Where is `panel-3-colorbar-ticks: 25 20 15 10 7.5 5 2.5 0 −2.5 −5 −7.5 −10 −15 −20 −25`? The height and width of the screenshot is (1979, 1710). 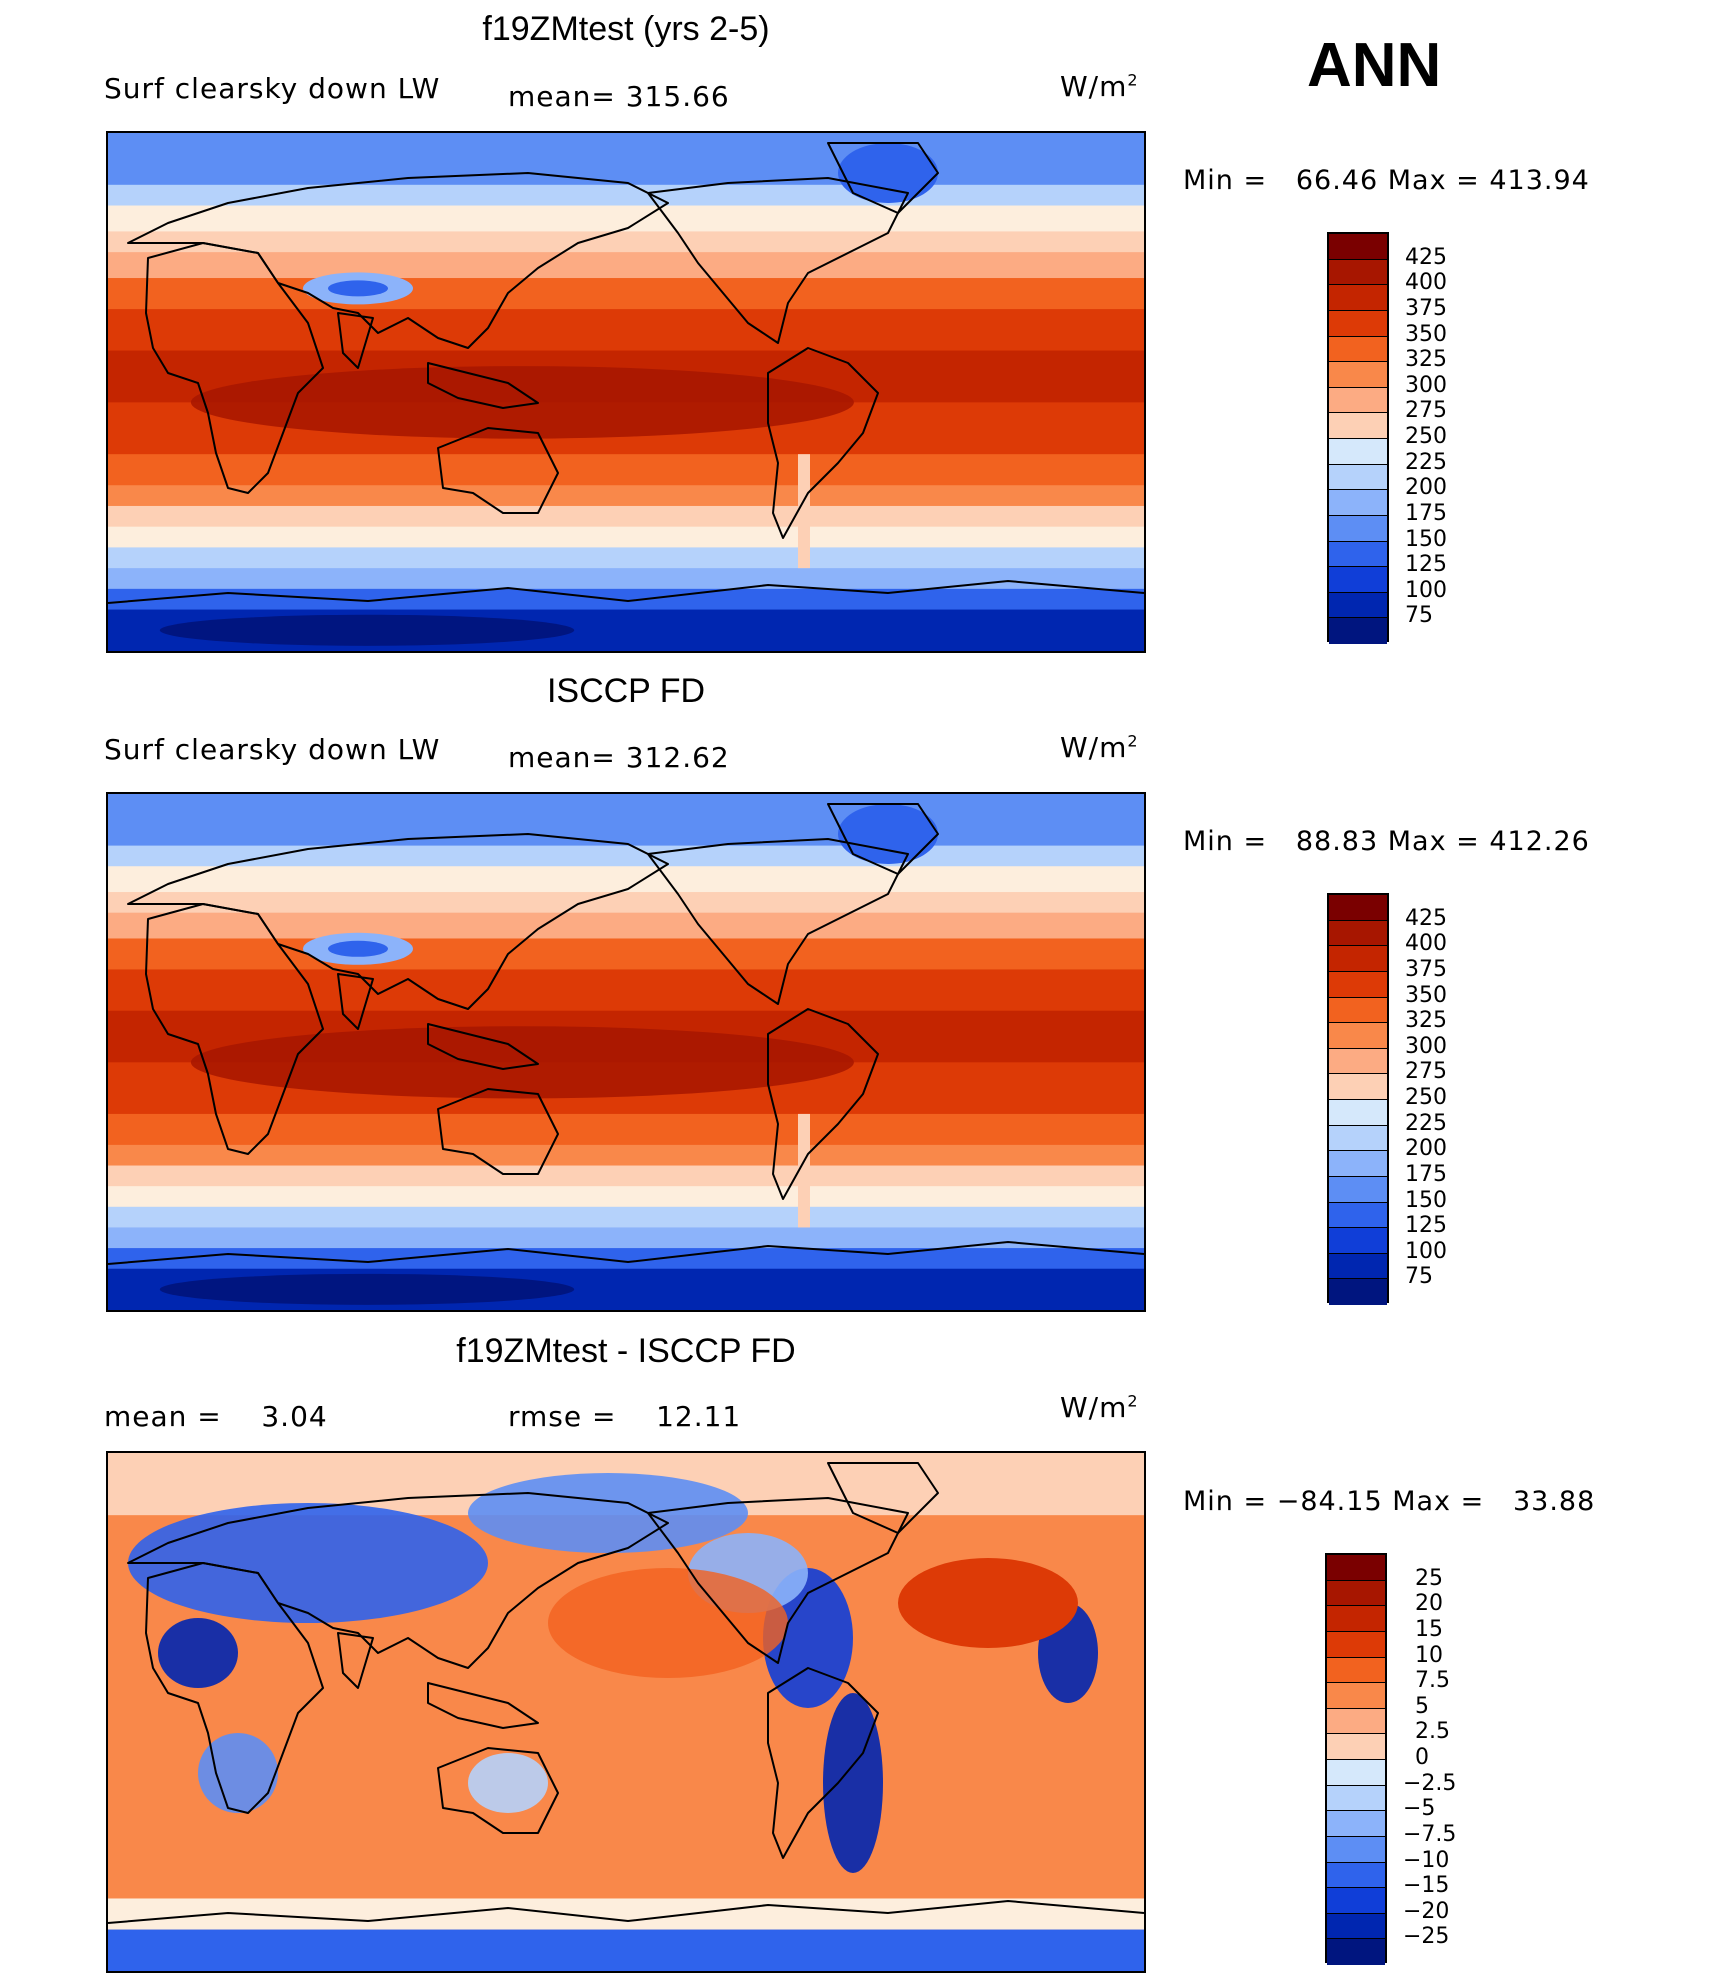 panel-3-colorbar-ticks: 25 20 15 10 7.5 5 2.5 0 −2.5 −5 −7.5 −10 −15 −20 −25 is located at coordinates (1448, 1758).